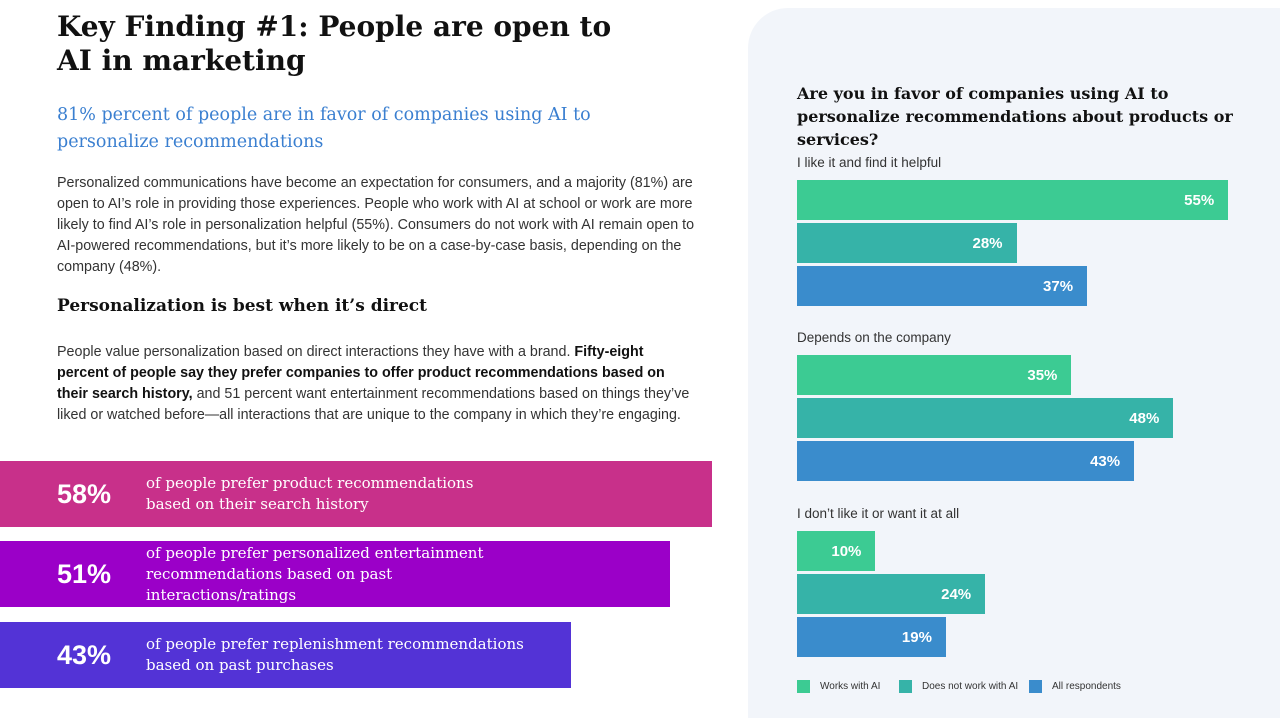  Describe the element at coordinates (1058, 286) in the screenshot. I see `bar-label: 37%` at that location.